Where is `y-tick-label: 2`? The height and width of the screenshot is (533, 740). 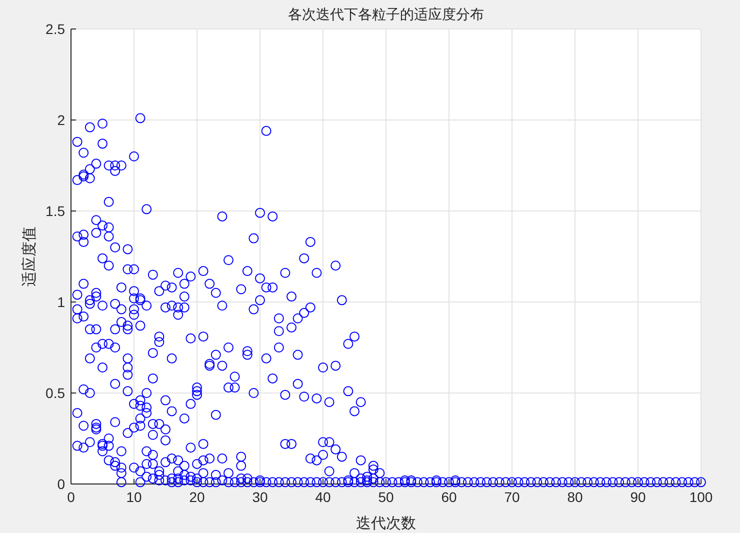 y-tick-label: 2 is located at coordinates (61, 120).